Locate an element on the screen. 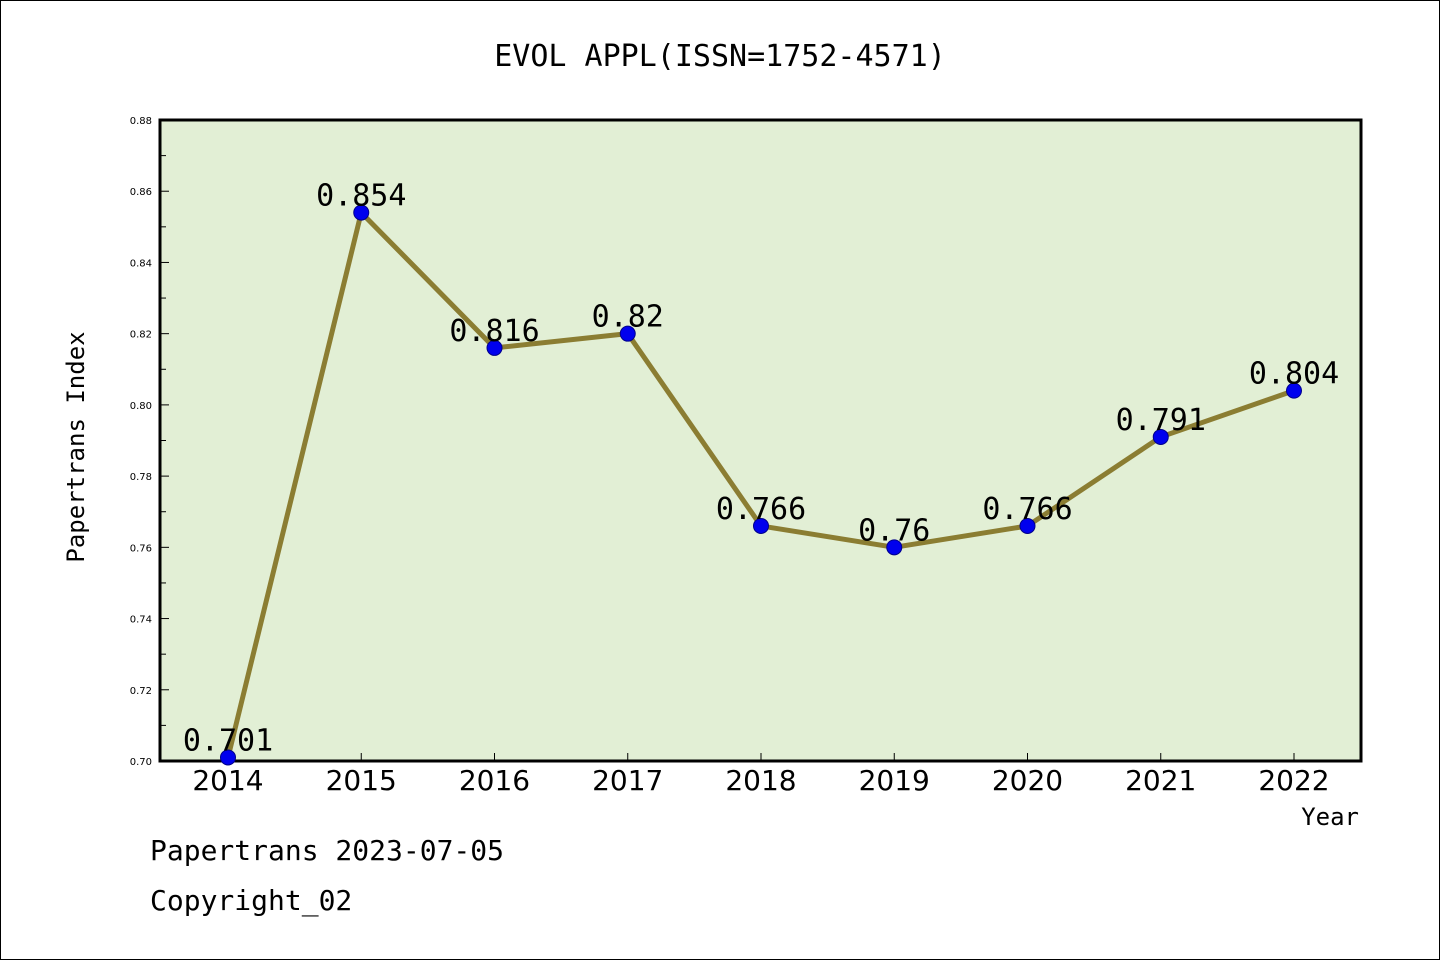 The height and width of the screenshot is (960, 1440). y-tick-label: 0.78 is located at coordinates (141, 477).